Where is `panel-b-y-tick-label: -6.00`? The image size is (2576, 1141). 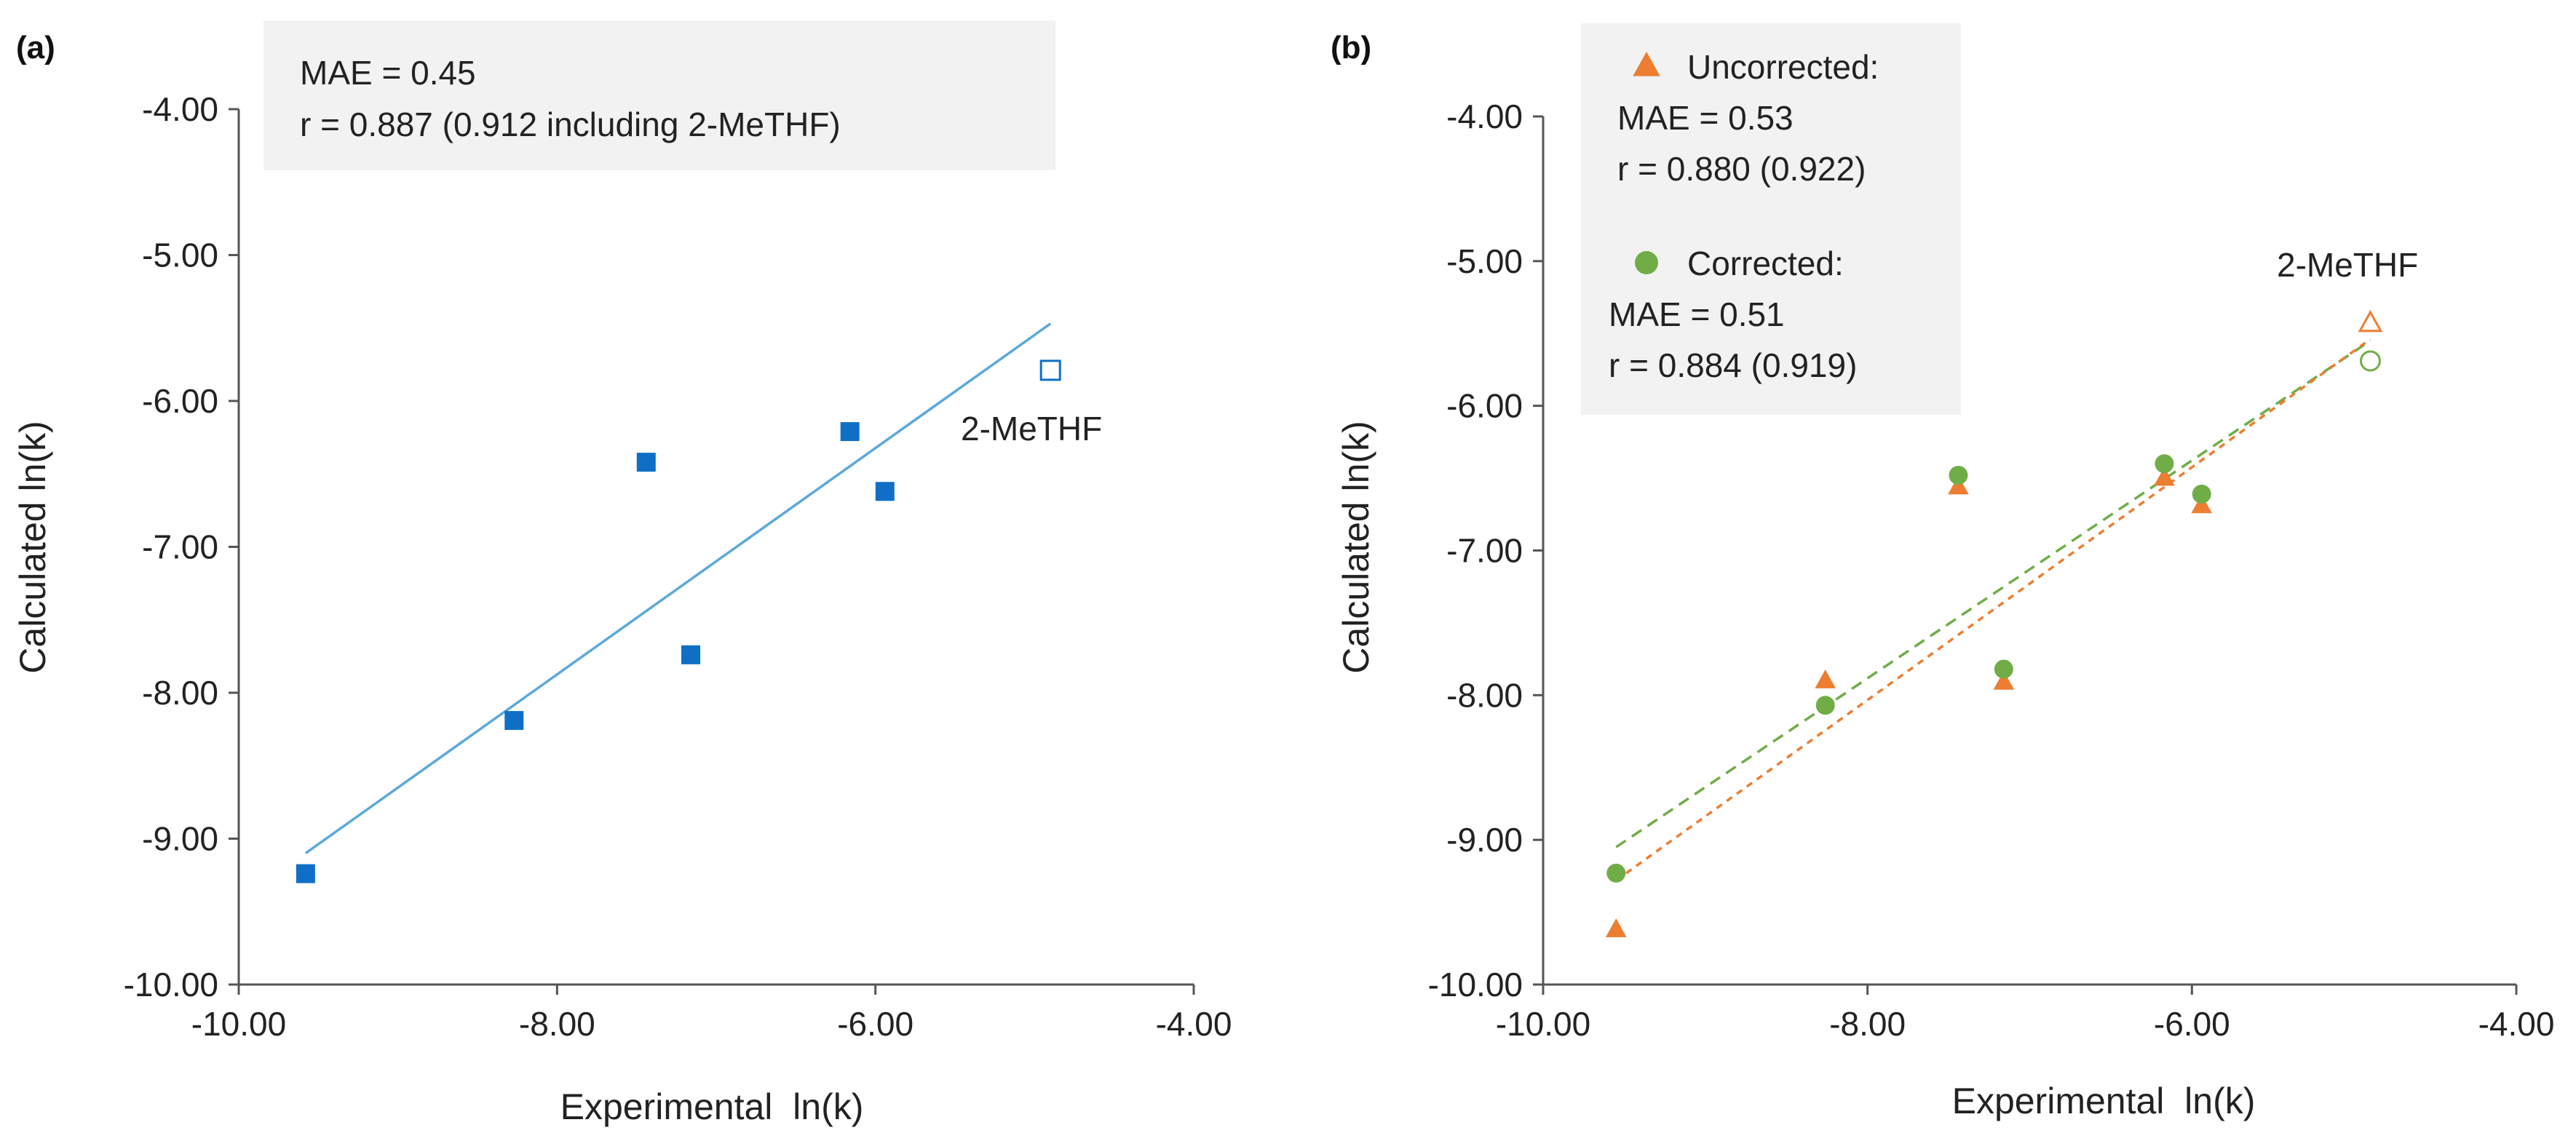 panel-b-y-tick-label: -6.00 is located at coordinates (1484, 406).